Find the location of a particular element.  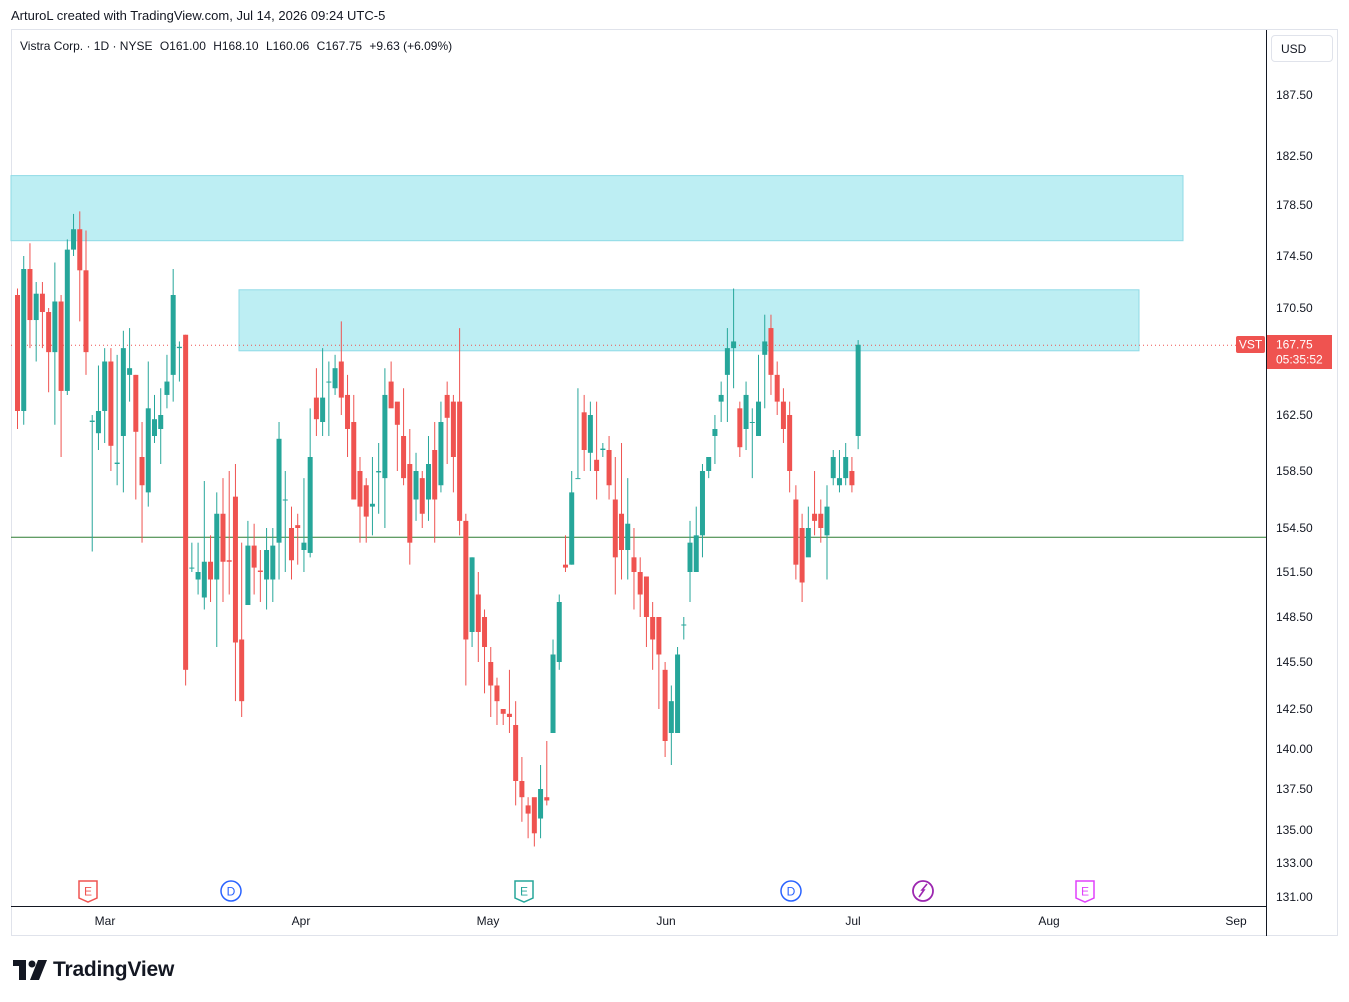

earnings-event-icon is located at coordinates (88, 891).